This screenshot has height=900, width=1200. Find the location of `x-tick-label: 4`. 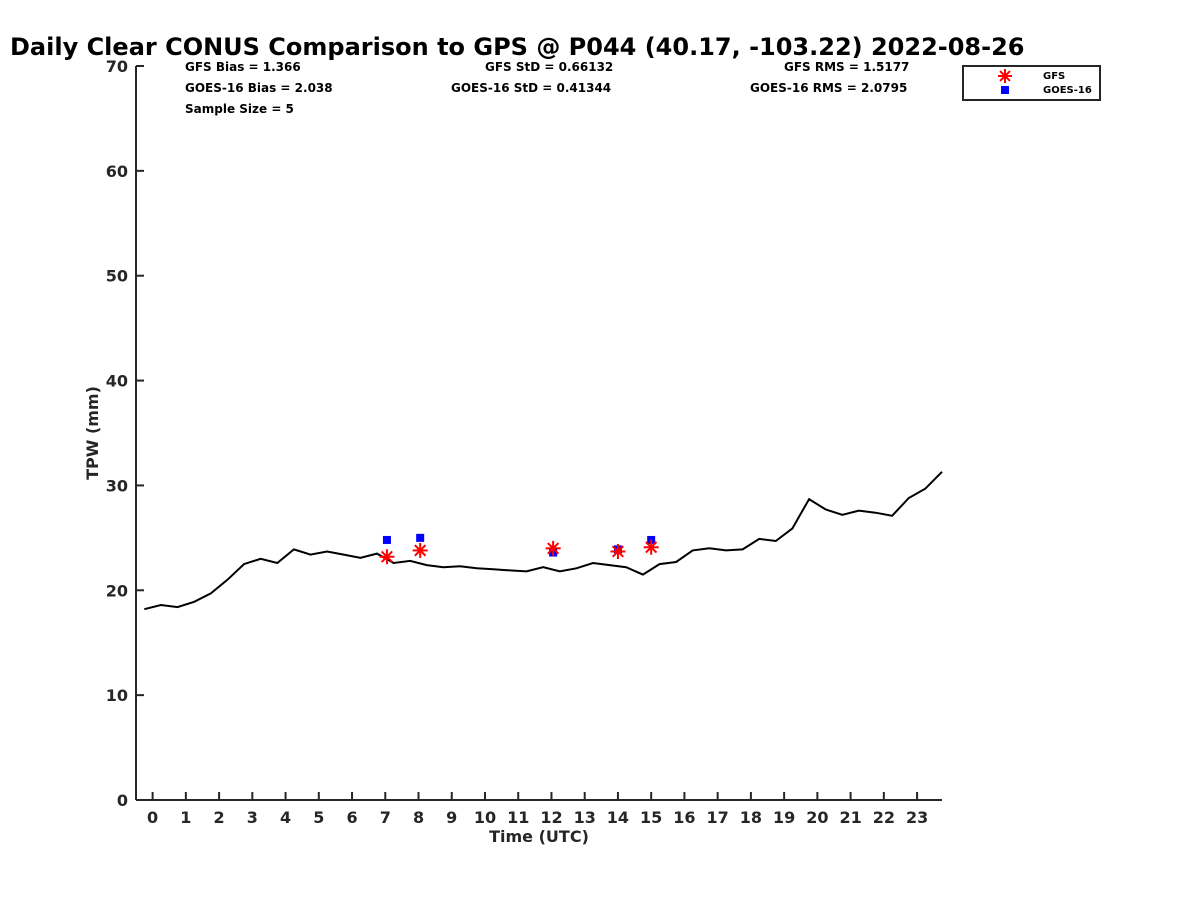

x-tick-label: 4 is located at coordinates (285, 817).